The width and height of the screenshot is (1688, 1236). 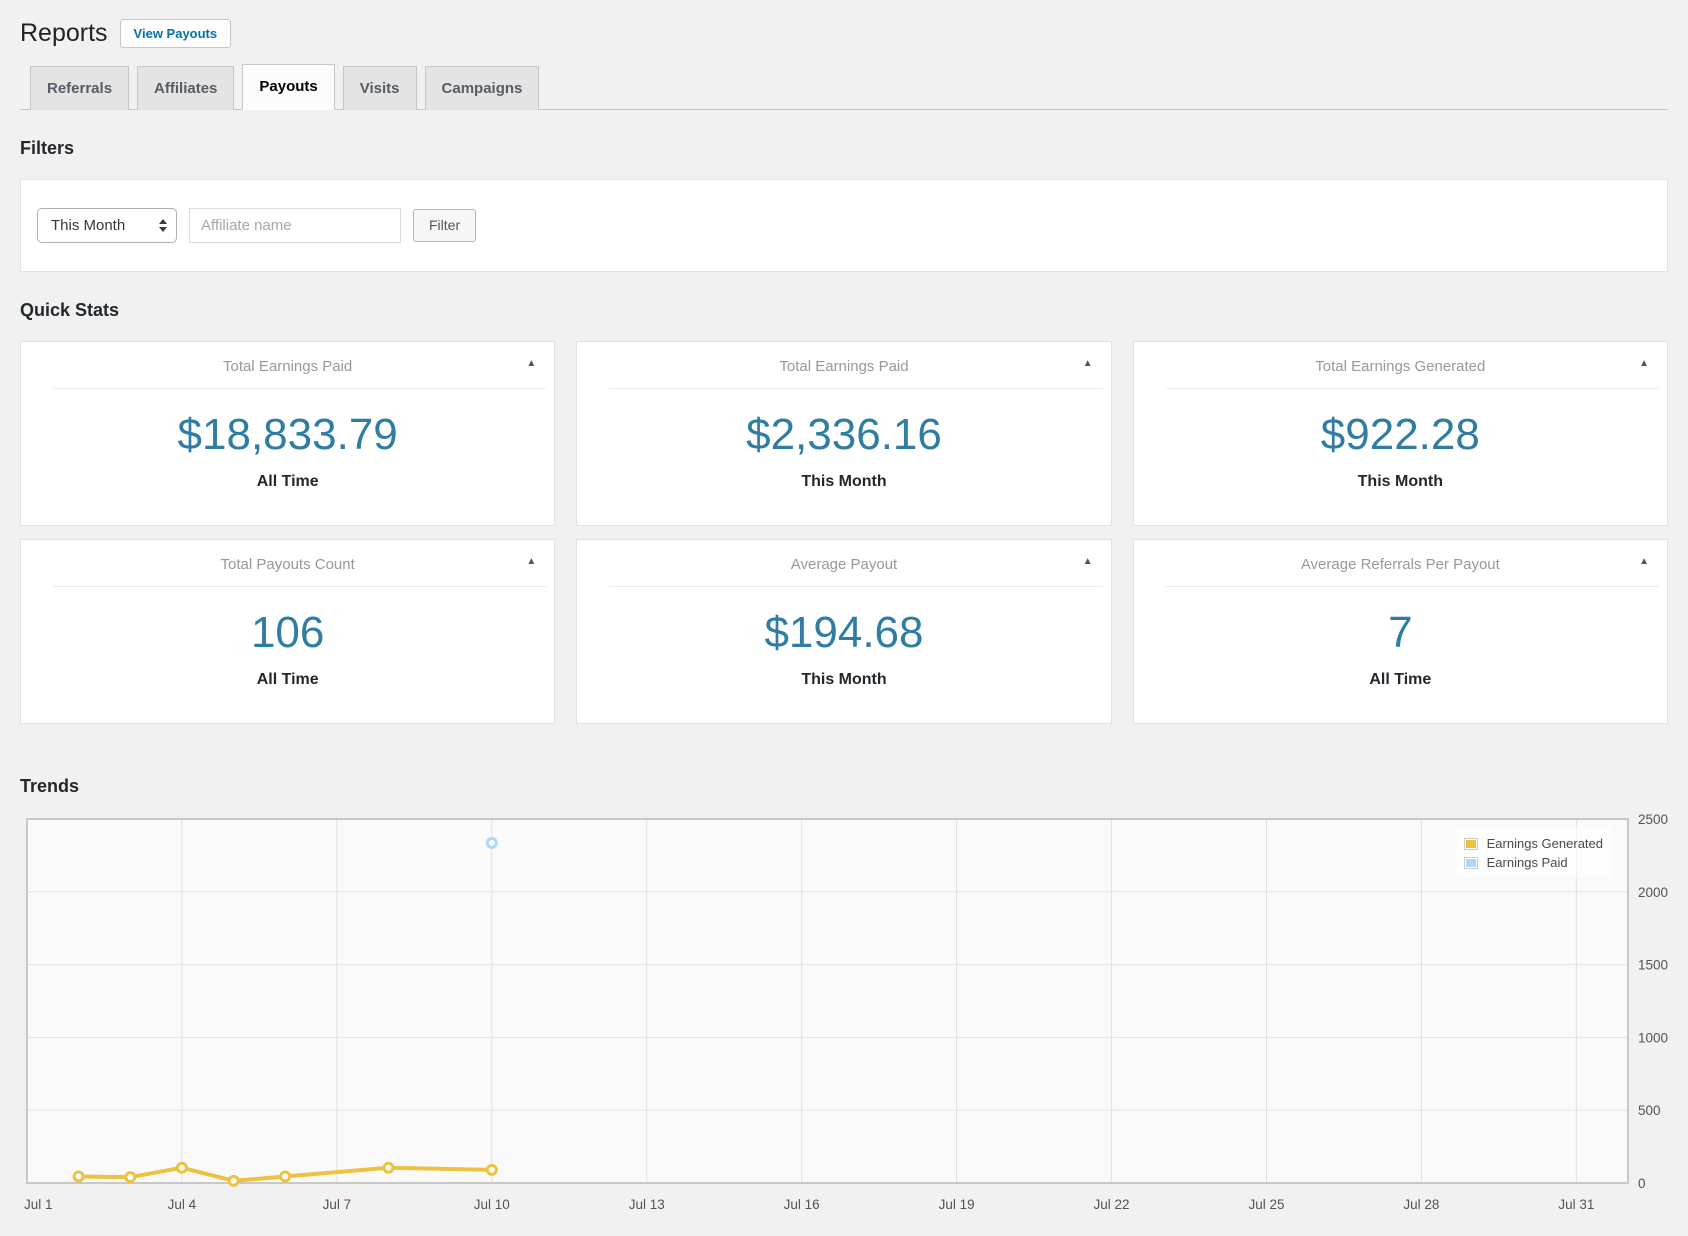 What do you see at coordinates (1400, 564) in the screenshot?
I see `stat-card-title: Average Referrals Per Payout` at bounding box center [1400, 564].